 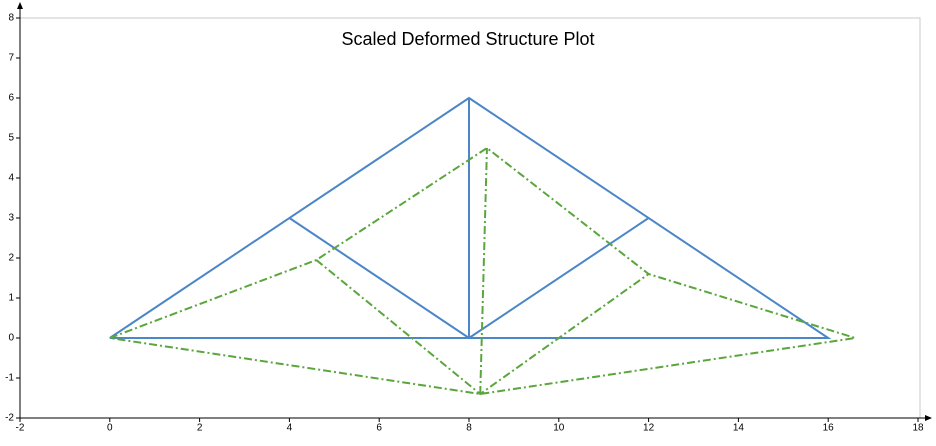 What do you see at coordinates (200, 428) in the screenshot?
I see `x-tick-label: 2` at bounding box center [200, 428].